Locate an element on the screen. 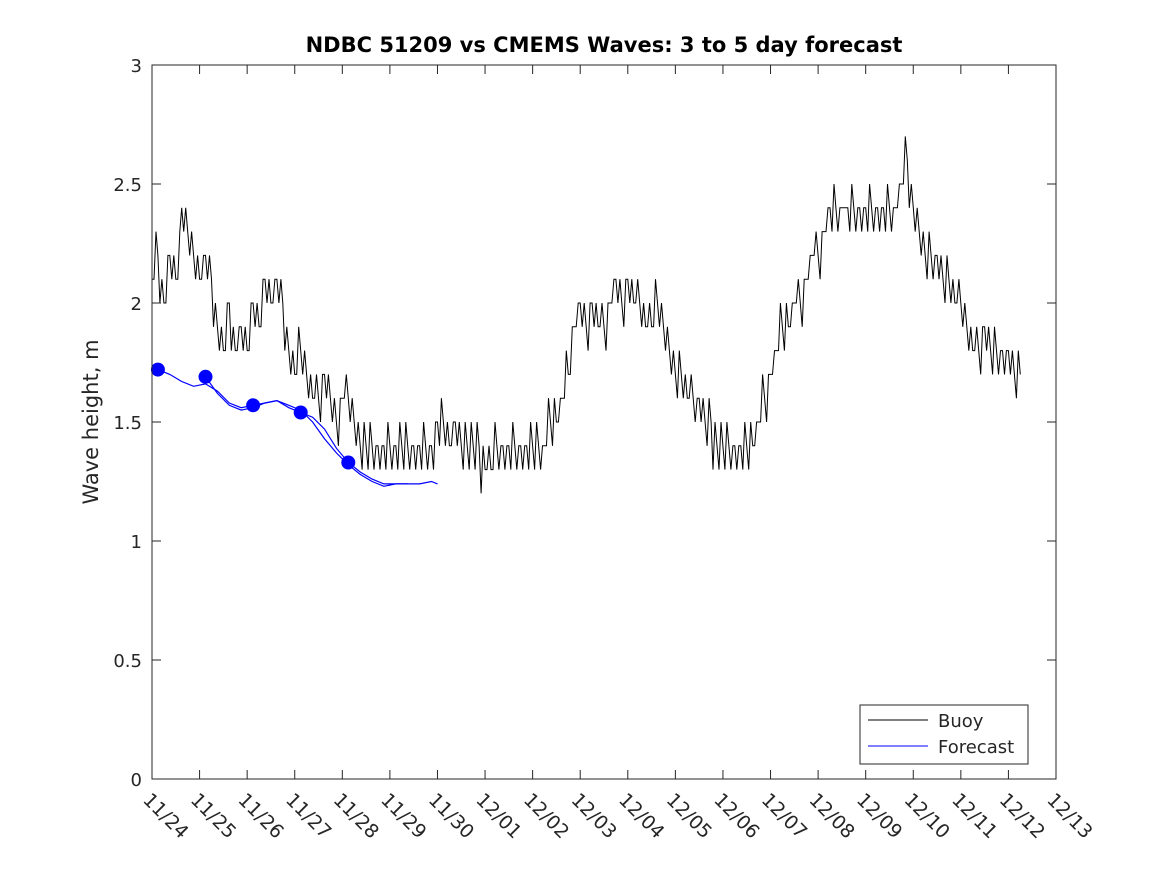  y-tick-label: 3 is located at coordinates (136, 66).